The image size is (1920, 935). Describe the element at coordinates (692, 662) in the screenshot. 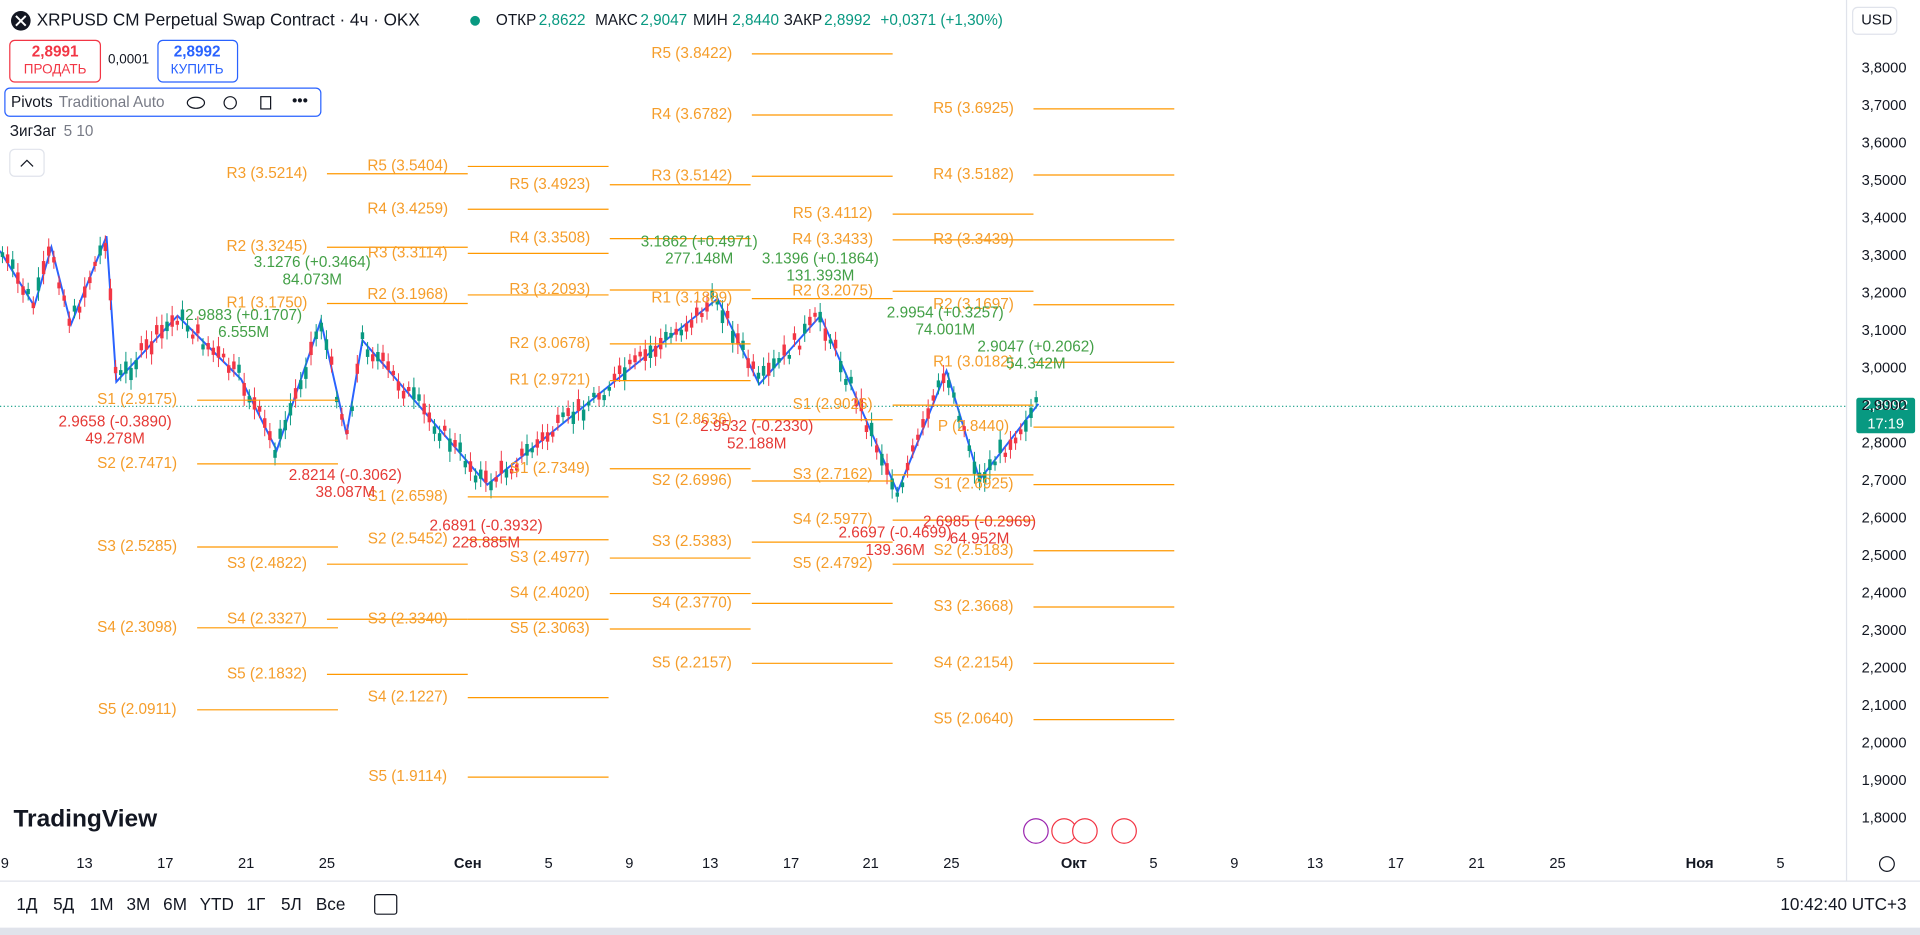

I see `pivot-label: S5 (2.2157)` at that location.